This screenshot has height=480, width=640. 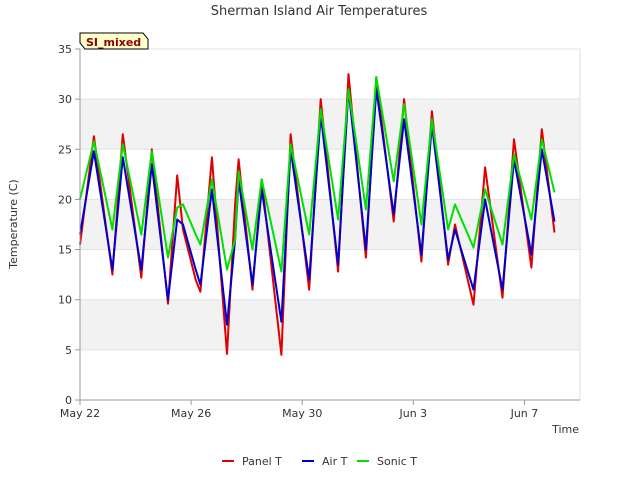 I want to click on legend-label-panel-t: Panel T, so click(x=262, y=461).